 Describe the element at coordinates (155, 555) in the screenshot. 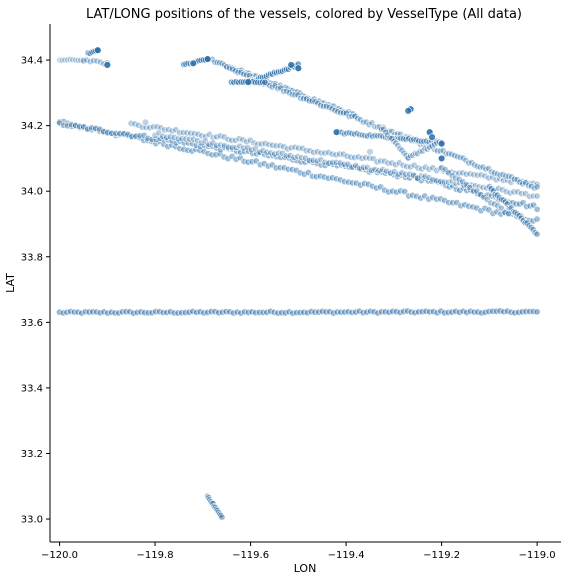

I see `x-tick-label: −119.8` at that location.